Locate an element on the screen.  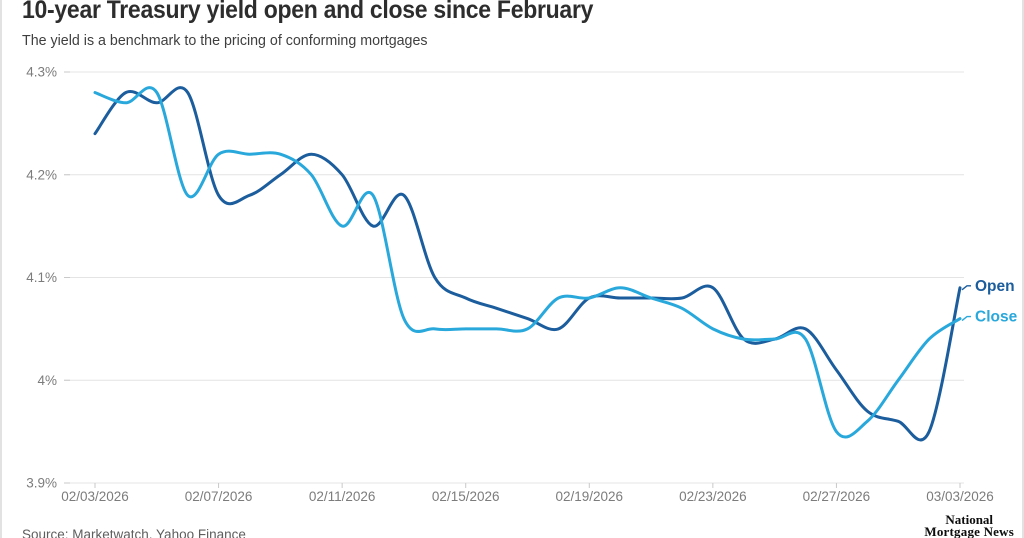
x-axis-label: 02/19/2026 is located at coordinates (589, 496).